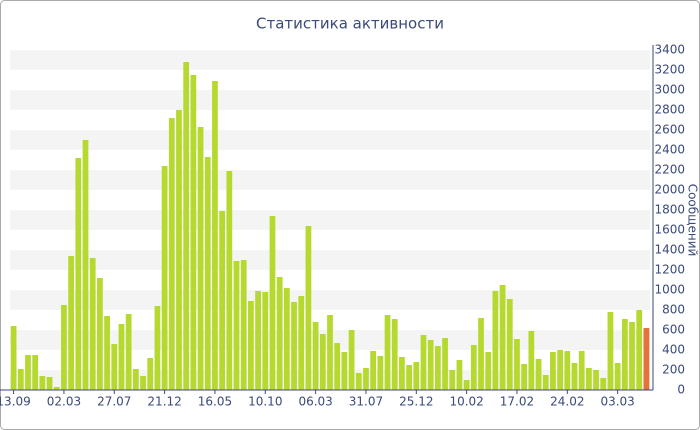 Image resolution: width=700 pixels, height=430 pixels. Describe the element at coordinates (669, 230) in the screenshot. I see `y-tick-label: 1600` at that location.